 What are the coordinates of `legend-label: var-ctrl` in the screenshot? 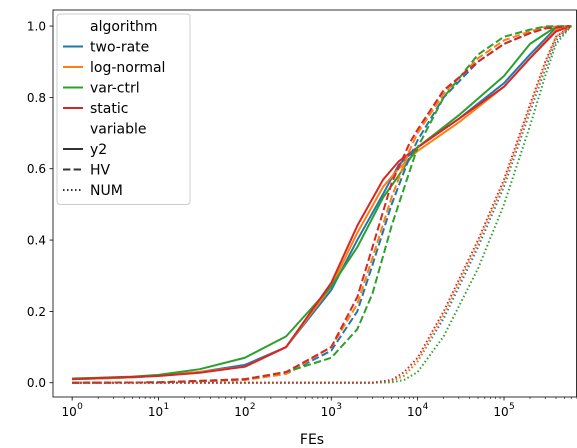 It's located at (115, 89).